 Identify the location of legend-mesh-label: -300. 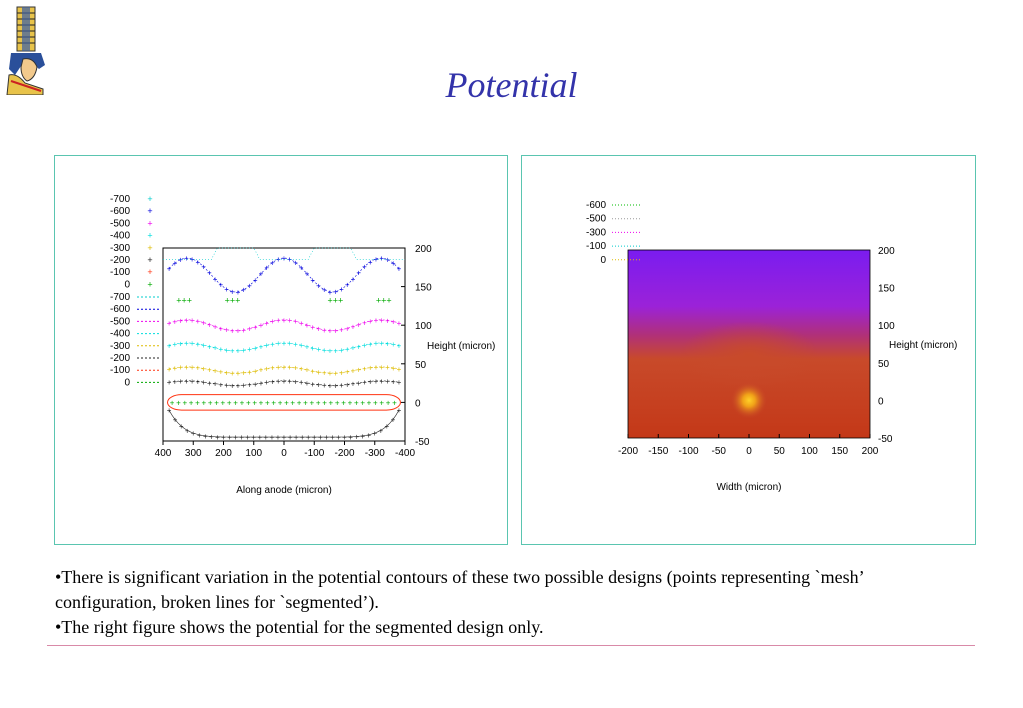
(120, 248).